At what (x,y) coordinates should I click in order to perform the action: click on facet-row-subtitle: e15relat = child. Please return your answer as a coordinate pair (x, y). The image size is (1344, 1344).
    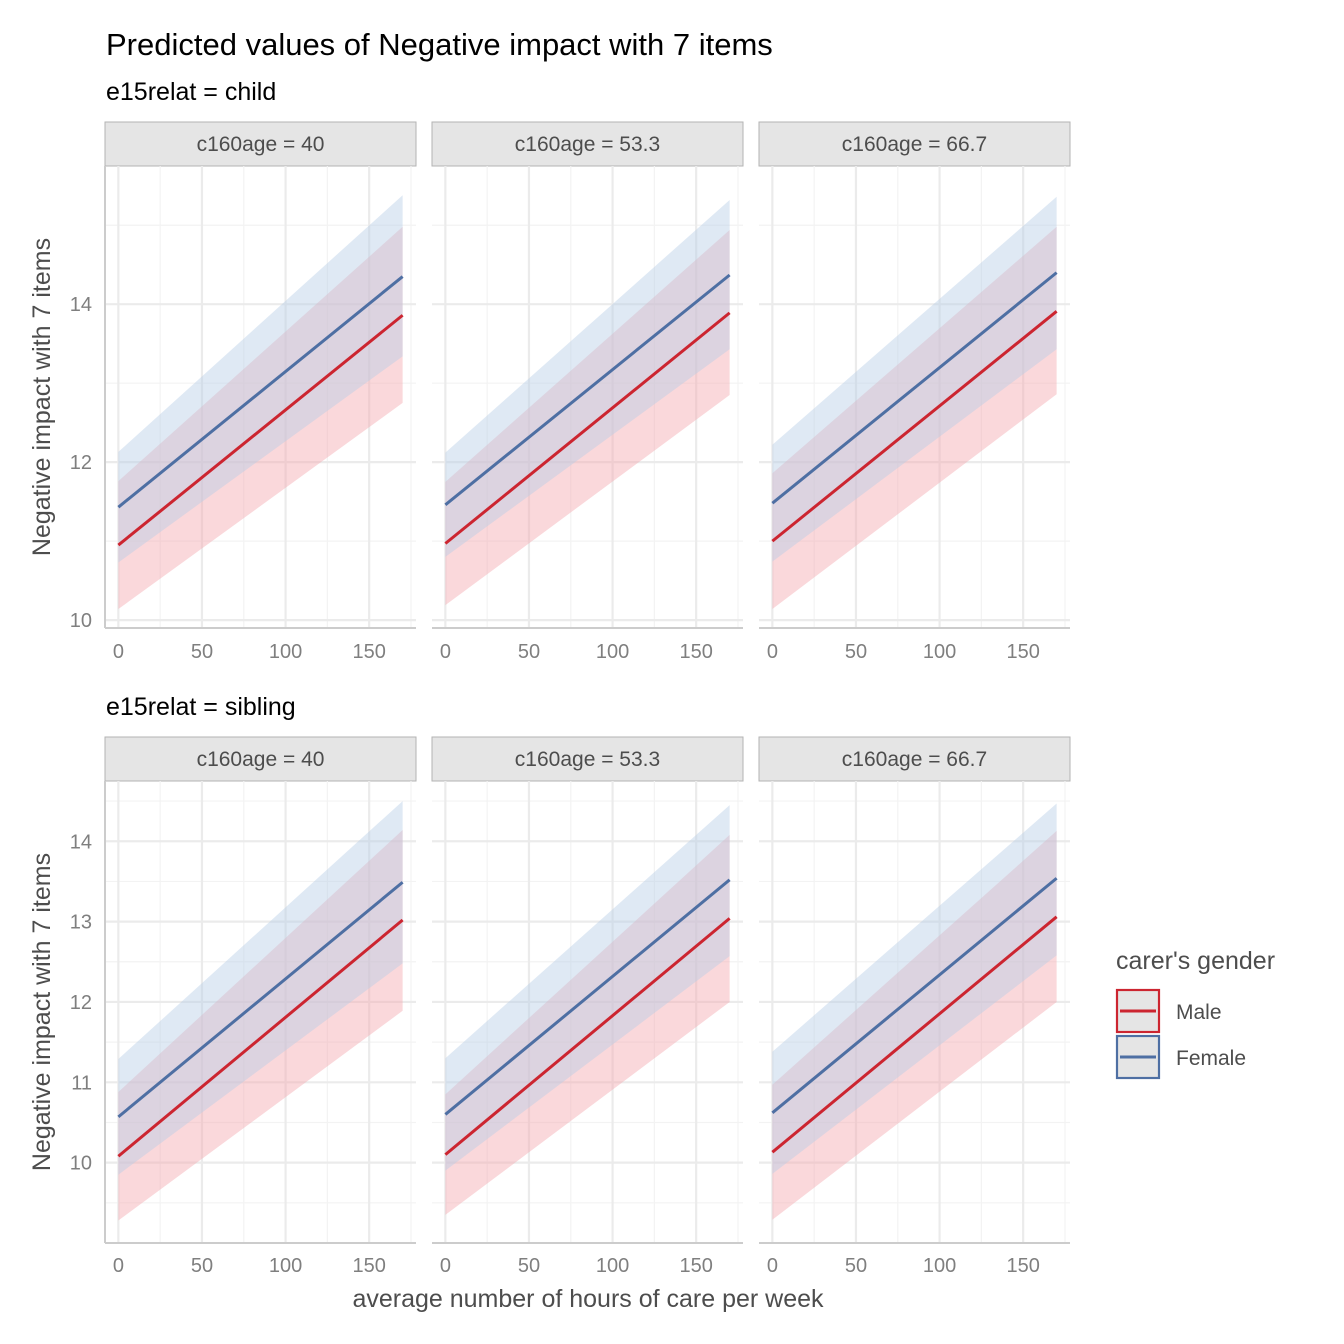
    Looking at the image, I should click on (191, 92).